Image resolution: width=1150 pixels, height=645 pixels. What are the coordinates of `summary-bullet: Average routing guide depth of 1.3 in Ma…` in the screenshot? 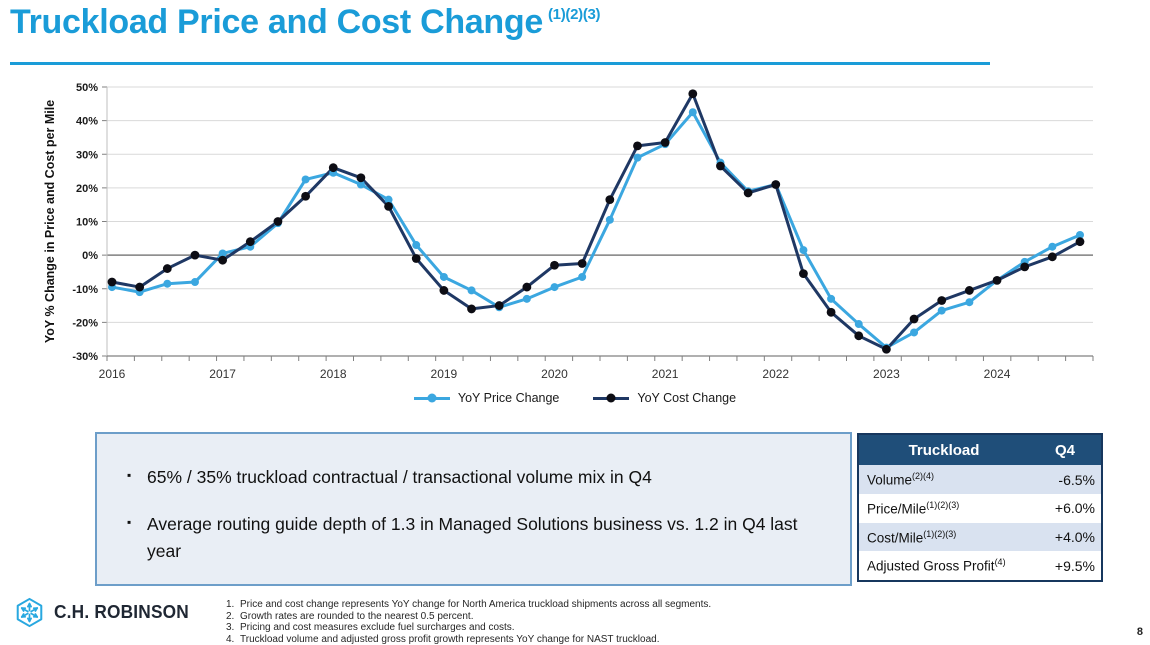 It's located at (475, 537).